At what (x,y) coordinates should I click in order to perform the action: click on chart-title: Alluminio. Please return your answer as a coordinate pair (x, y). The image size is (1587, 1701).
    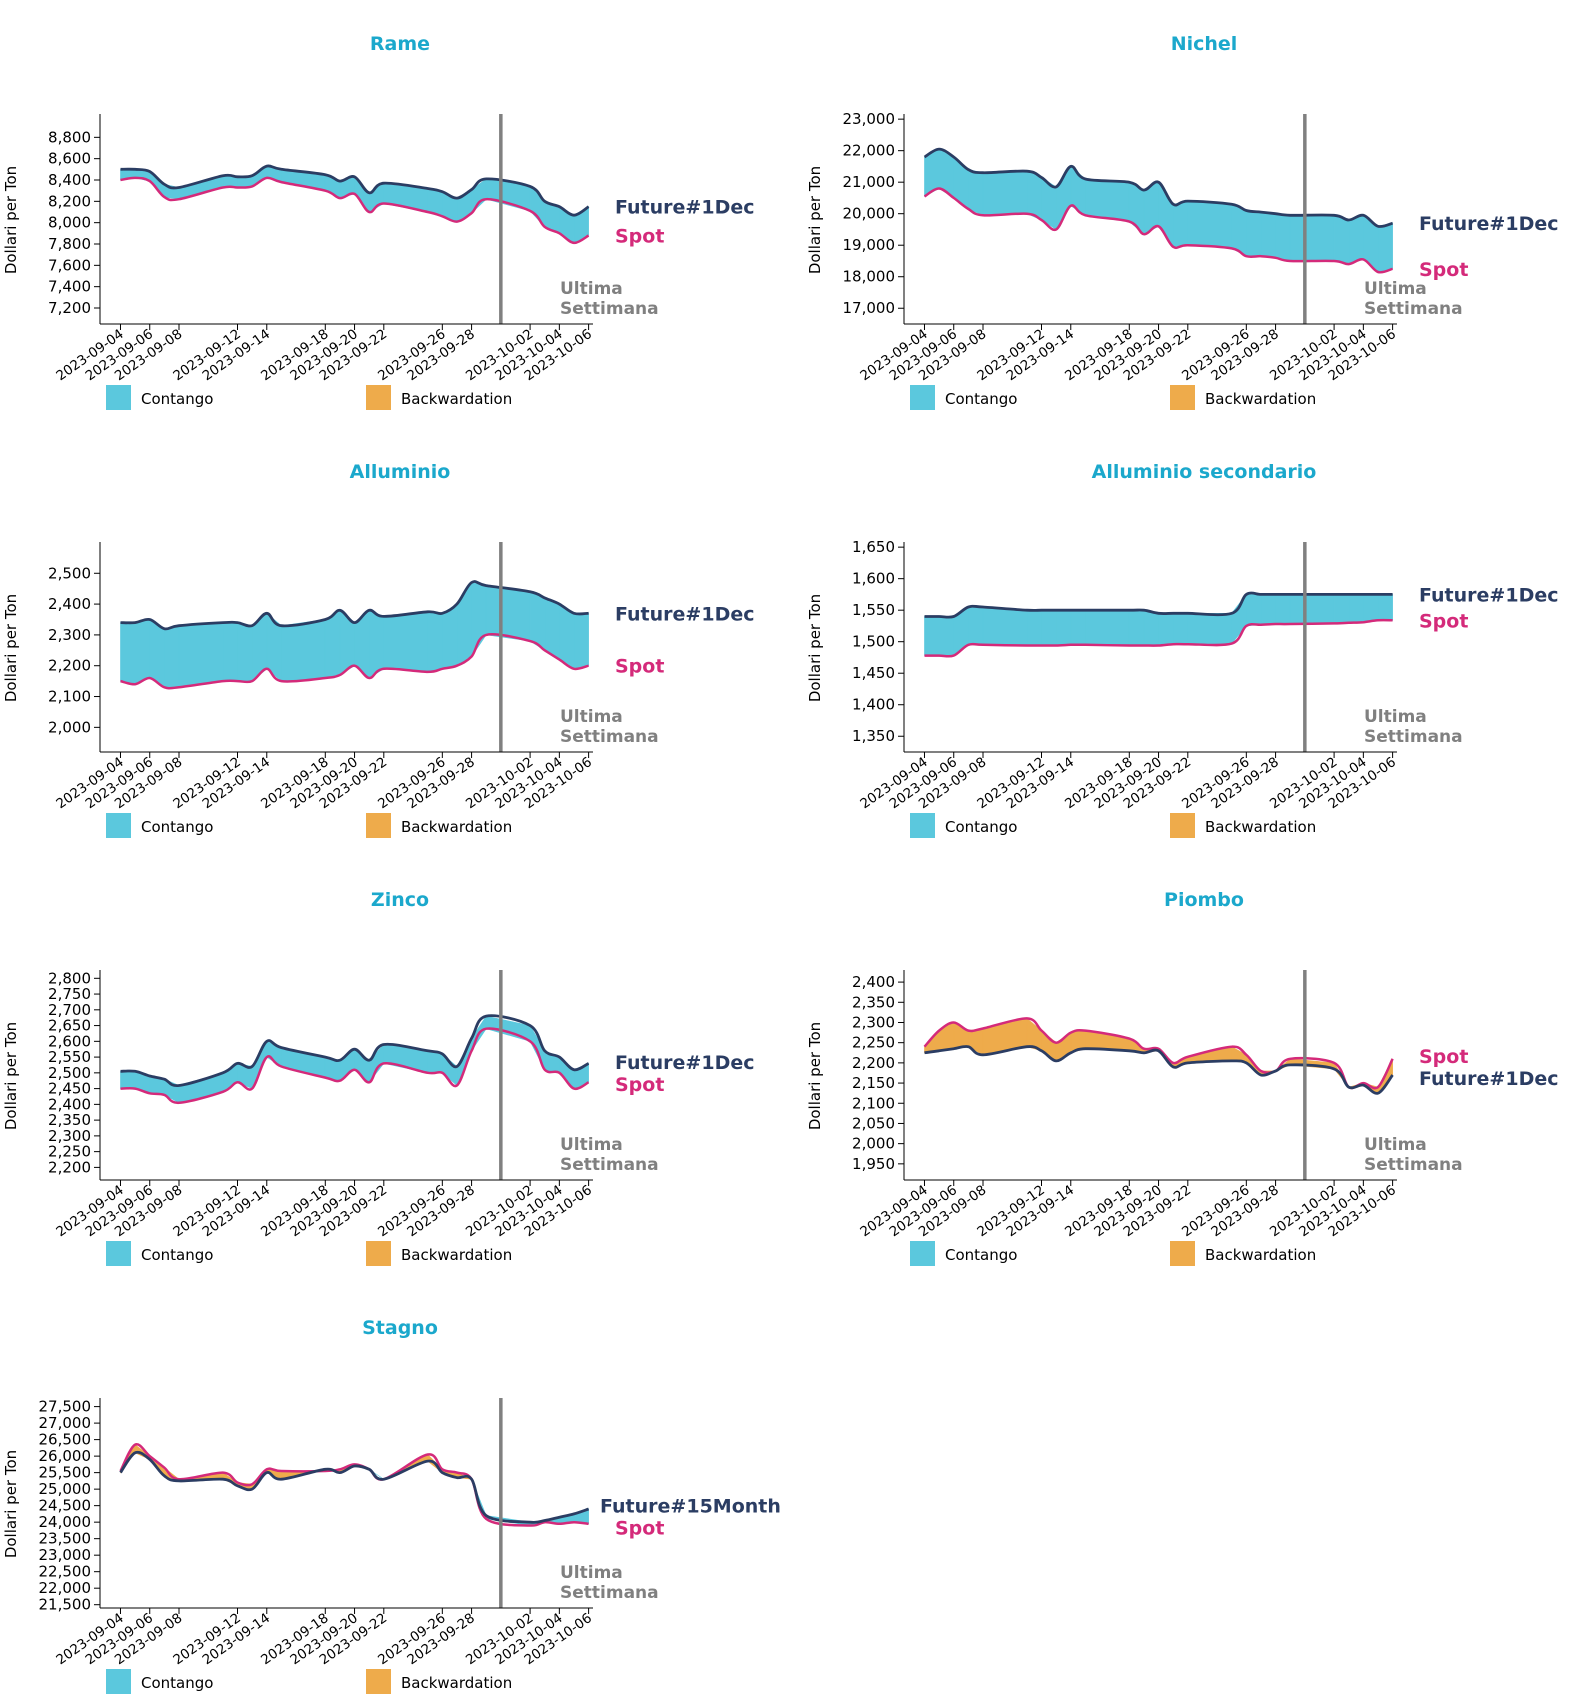
    Looking at the image, I should click on (400, 472).